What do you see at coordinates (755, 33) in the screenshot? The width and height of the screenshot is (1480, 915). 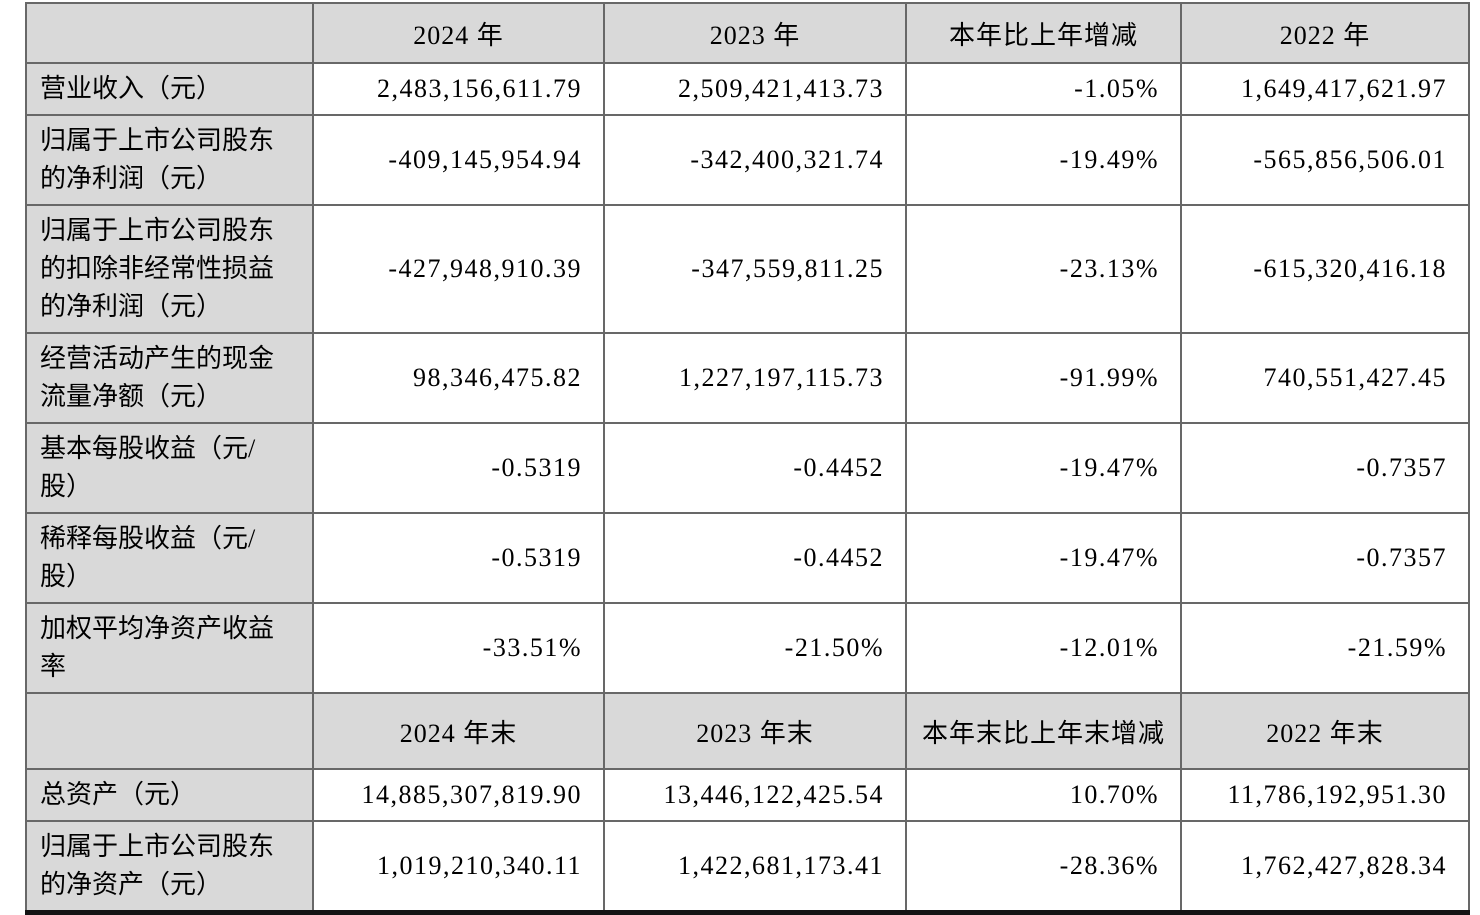 I see `column-header-2023: 2023 年` at bounding box center [755, 33].